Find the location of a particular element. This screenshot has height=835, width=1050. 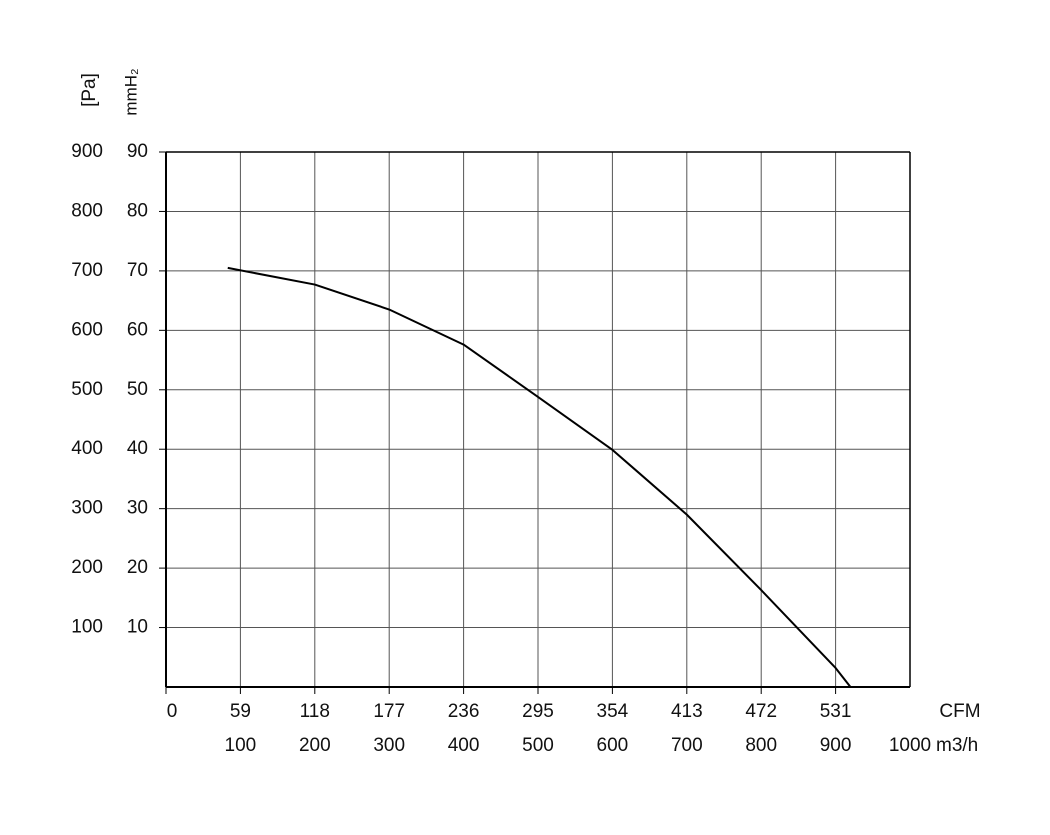

x-tick-label: 900 is located at coordinates (836, 745).